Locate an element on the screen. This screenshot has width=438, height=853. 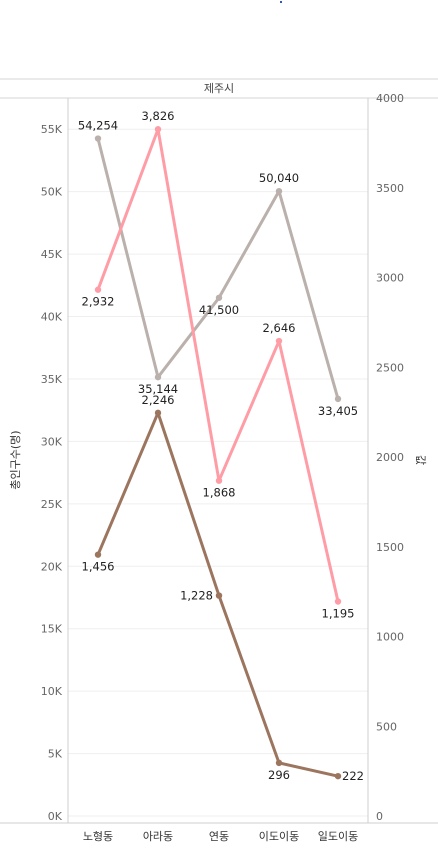
category-label: 연동 is located at coordinates (219, 836).